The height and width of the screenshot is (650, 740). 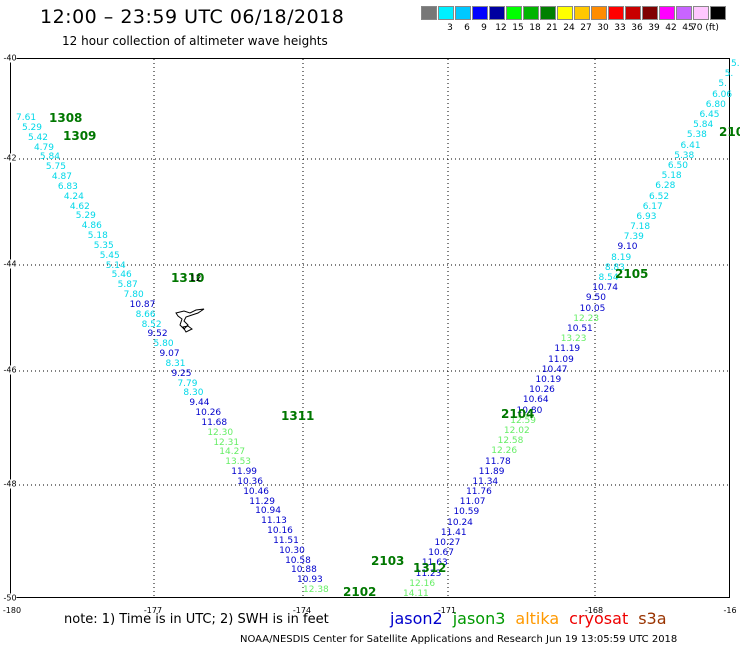 What do you see at coordinates (127, 285) in the screenshot?
I see `wave-height-label: 5.87` at bounding box center [127, 285].